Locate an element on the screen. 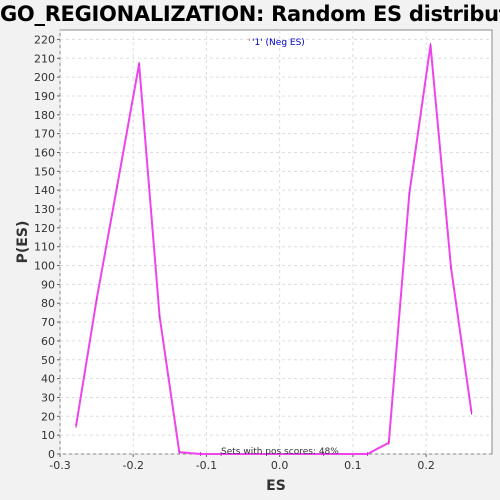 This screenshot has height=500, width=500. y-tick-label: 200 is located at coordinates (44, 77).